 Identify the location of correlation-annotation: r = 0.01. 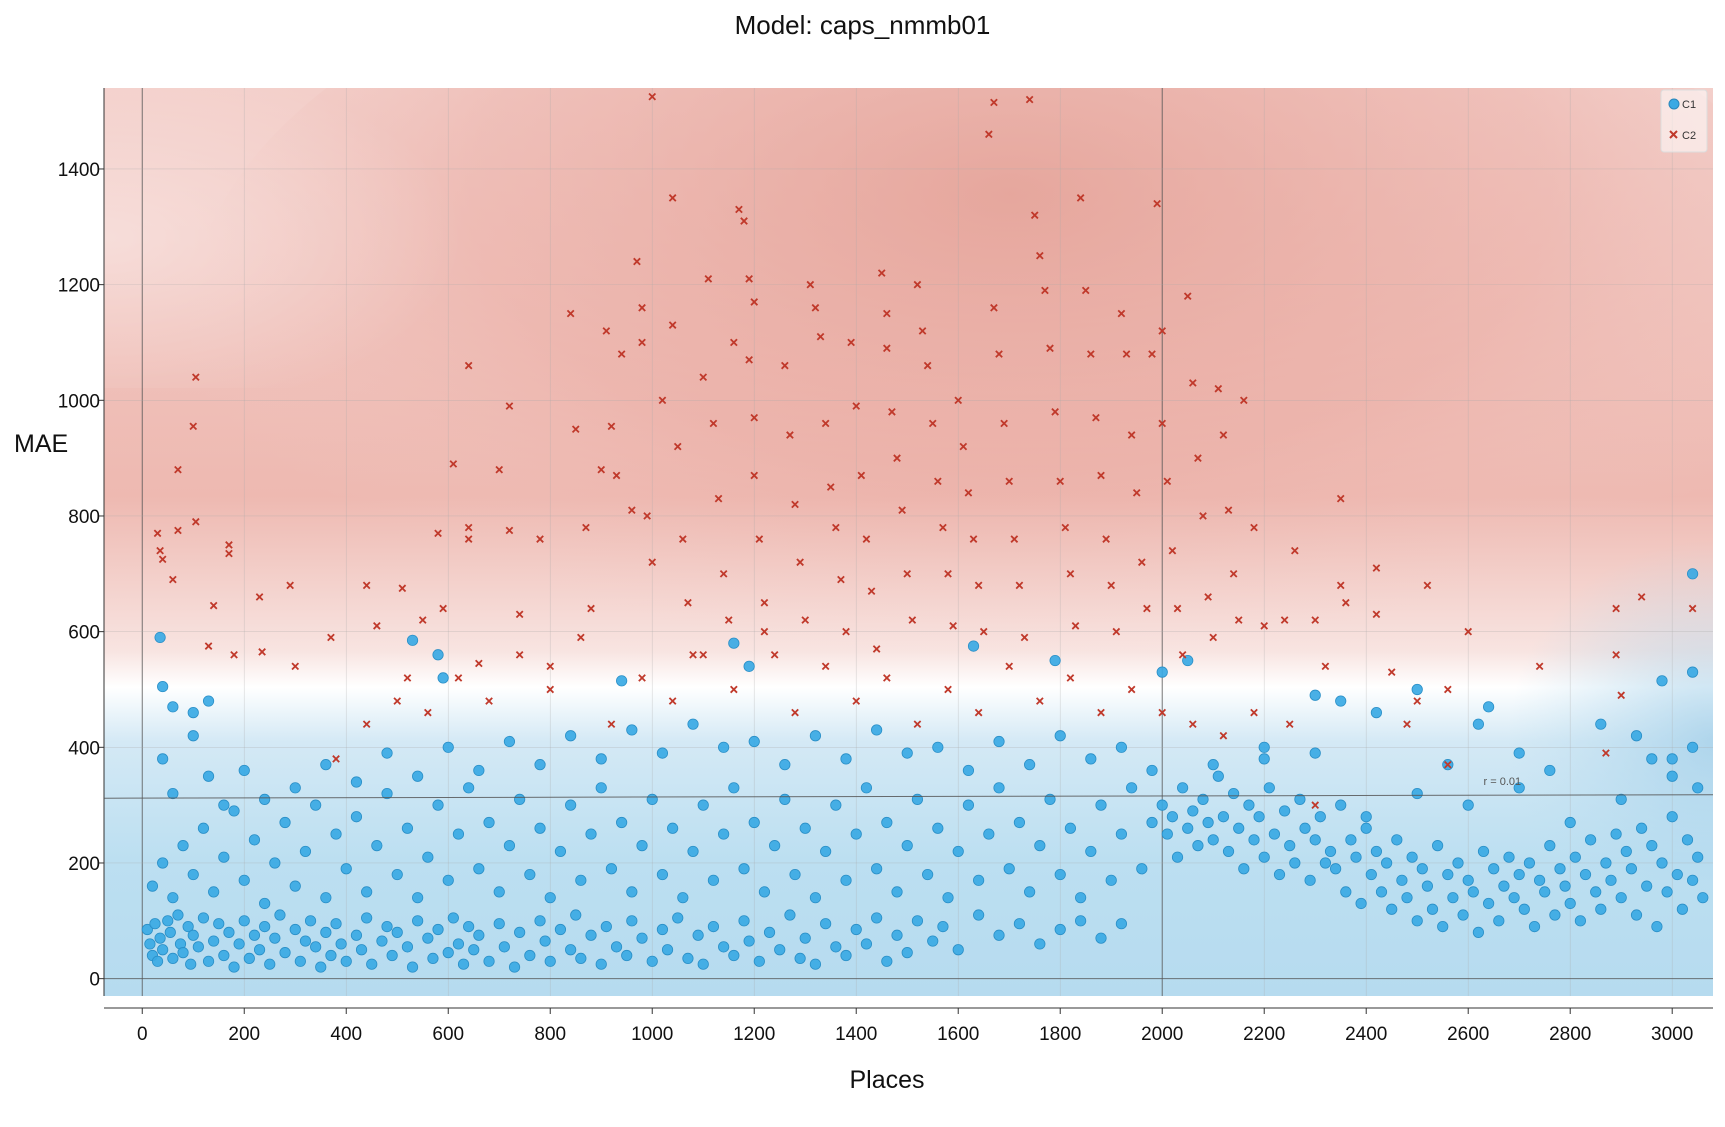
(1503, 782).